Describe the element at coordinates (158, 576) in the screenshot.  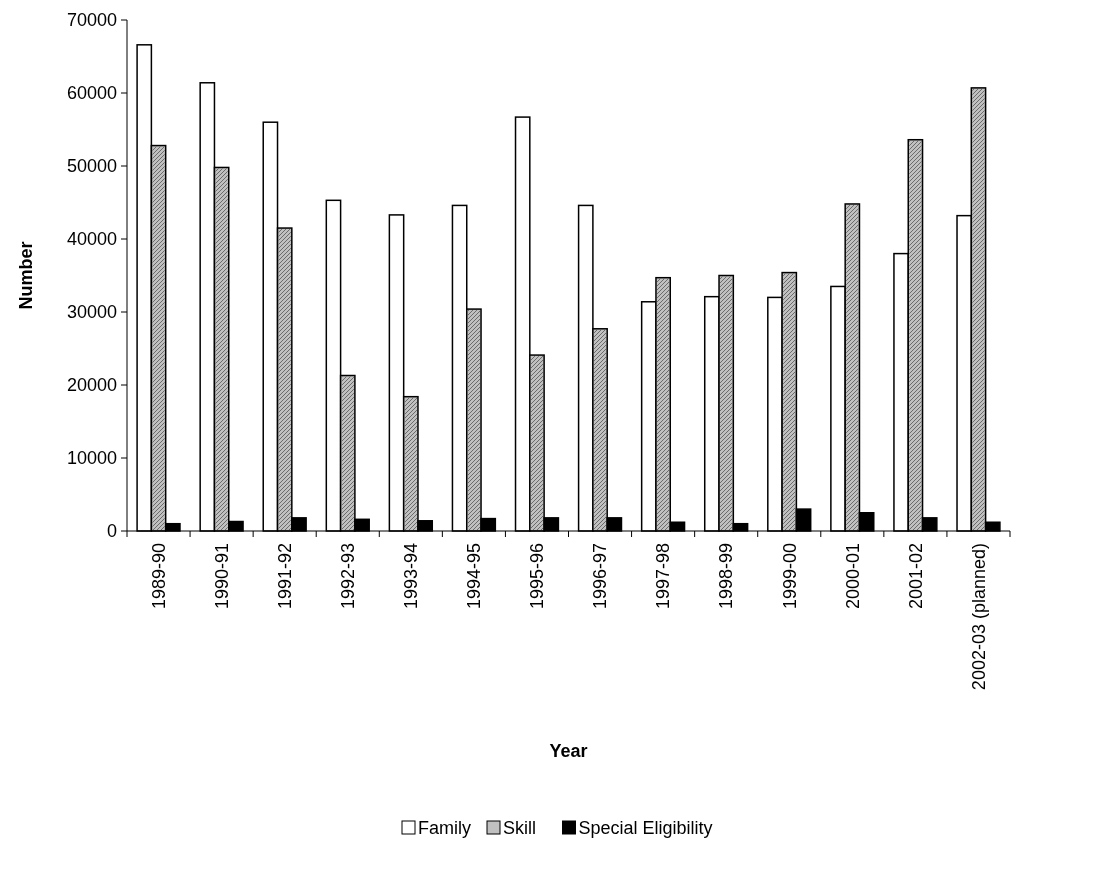
I see `x-tick-label: 1989-90` at that location.